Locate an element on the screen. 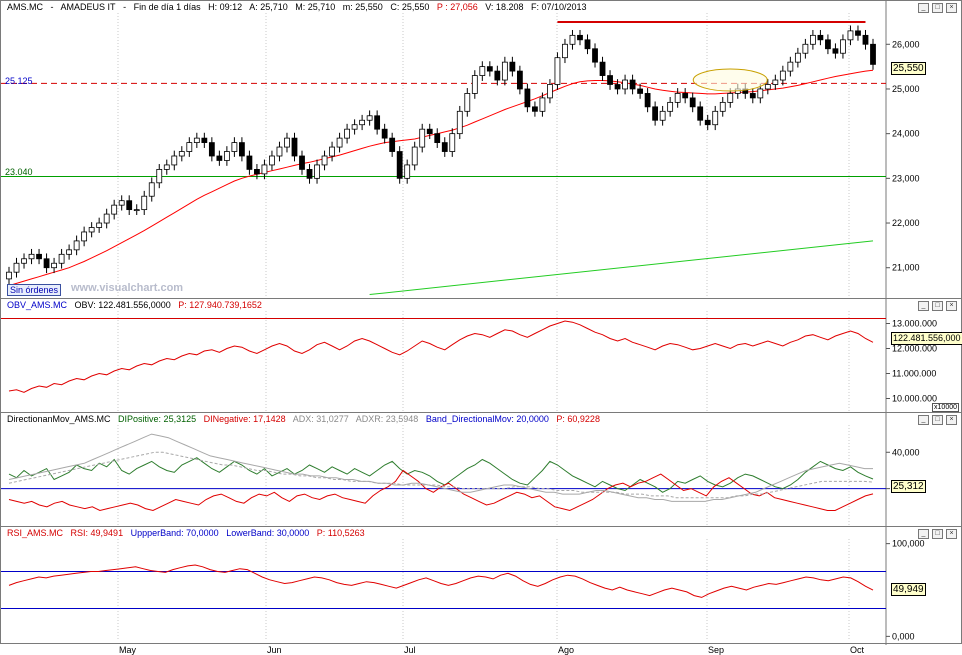 The width and height of the screenshot is (962, 655). obv-current-value: 122.481.556,000 is located at coordinates (926, 338).